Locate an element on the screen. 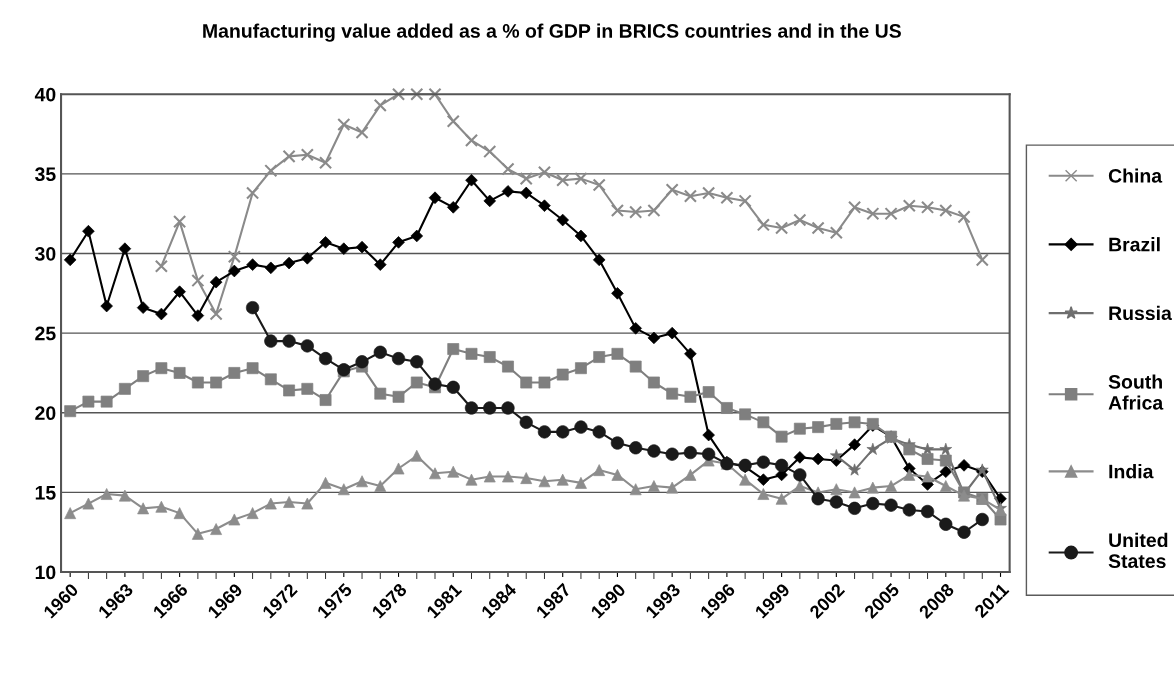 The width and height of the screenshot is (1174, 673). legend-label: United States is located at coordinates (1138, 550).